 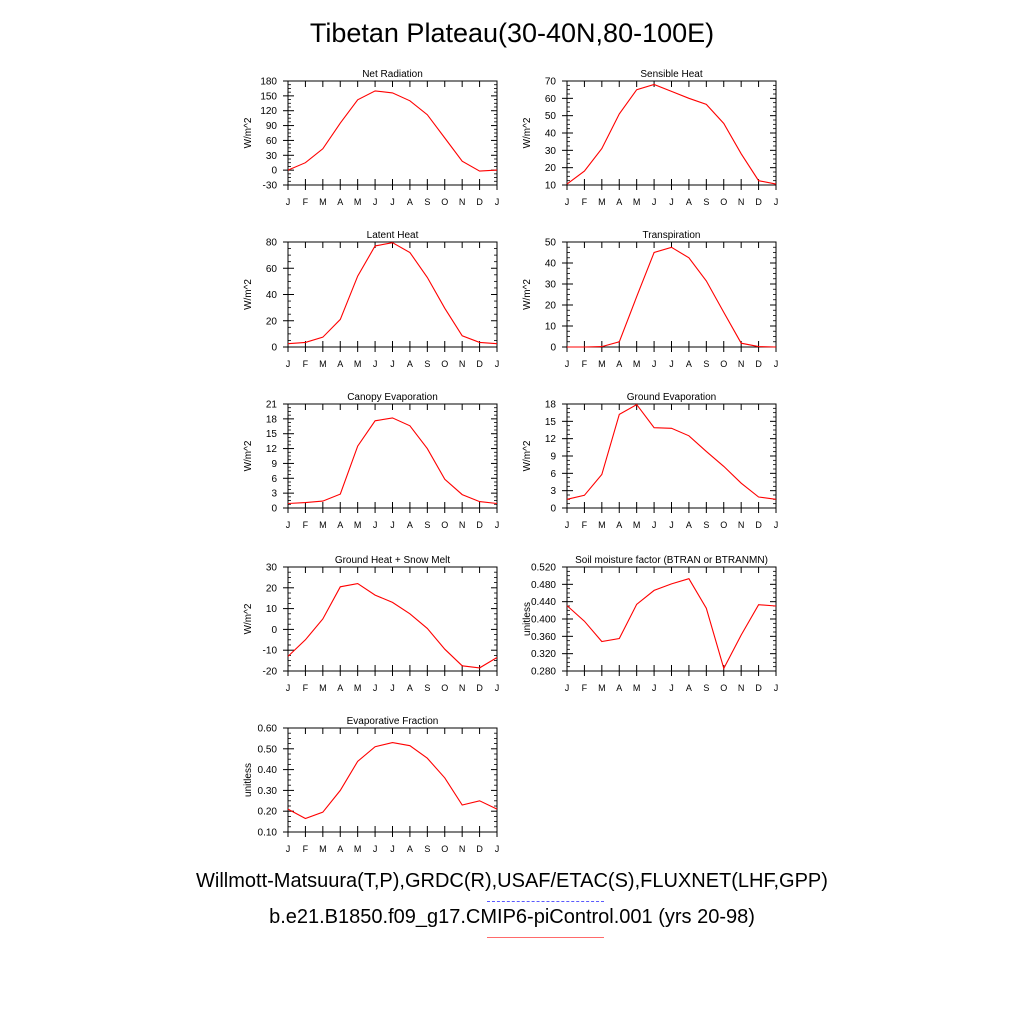 What do you see at coordinates (545, 937) in the screenshot?
I see `legend-model-swatch` at bounding box center [545, 937].